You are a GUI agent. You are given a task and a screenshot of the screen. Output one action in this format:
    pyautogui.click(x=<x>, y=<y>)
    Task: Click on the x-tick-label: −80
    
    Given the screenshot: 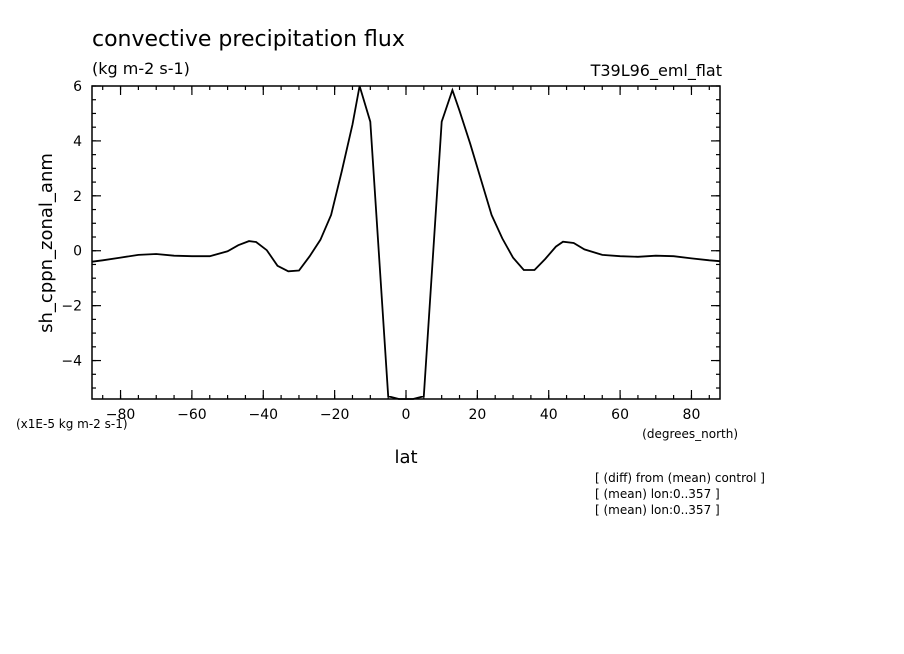 What is the action you would take?
    pyautogui.click(x=121, y=415)
    